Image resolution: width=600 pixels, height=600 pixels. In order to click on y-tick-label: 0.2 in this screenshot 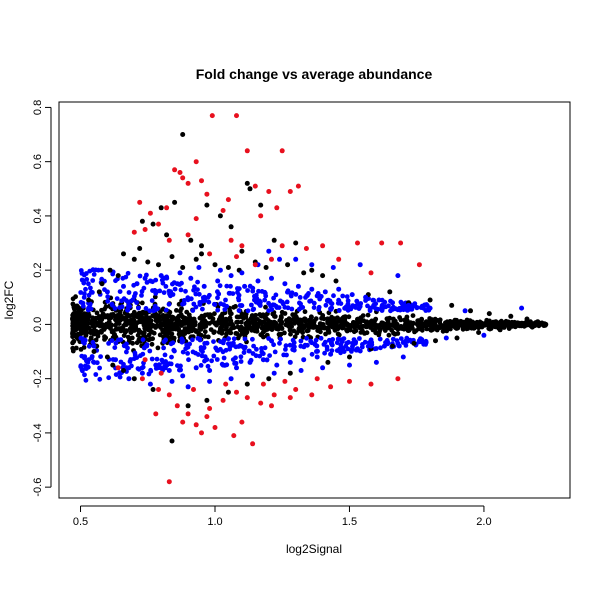, I will do `click(38, 270)`.